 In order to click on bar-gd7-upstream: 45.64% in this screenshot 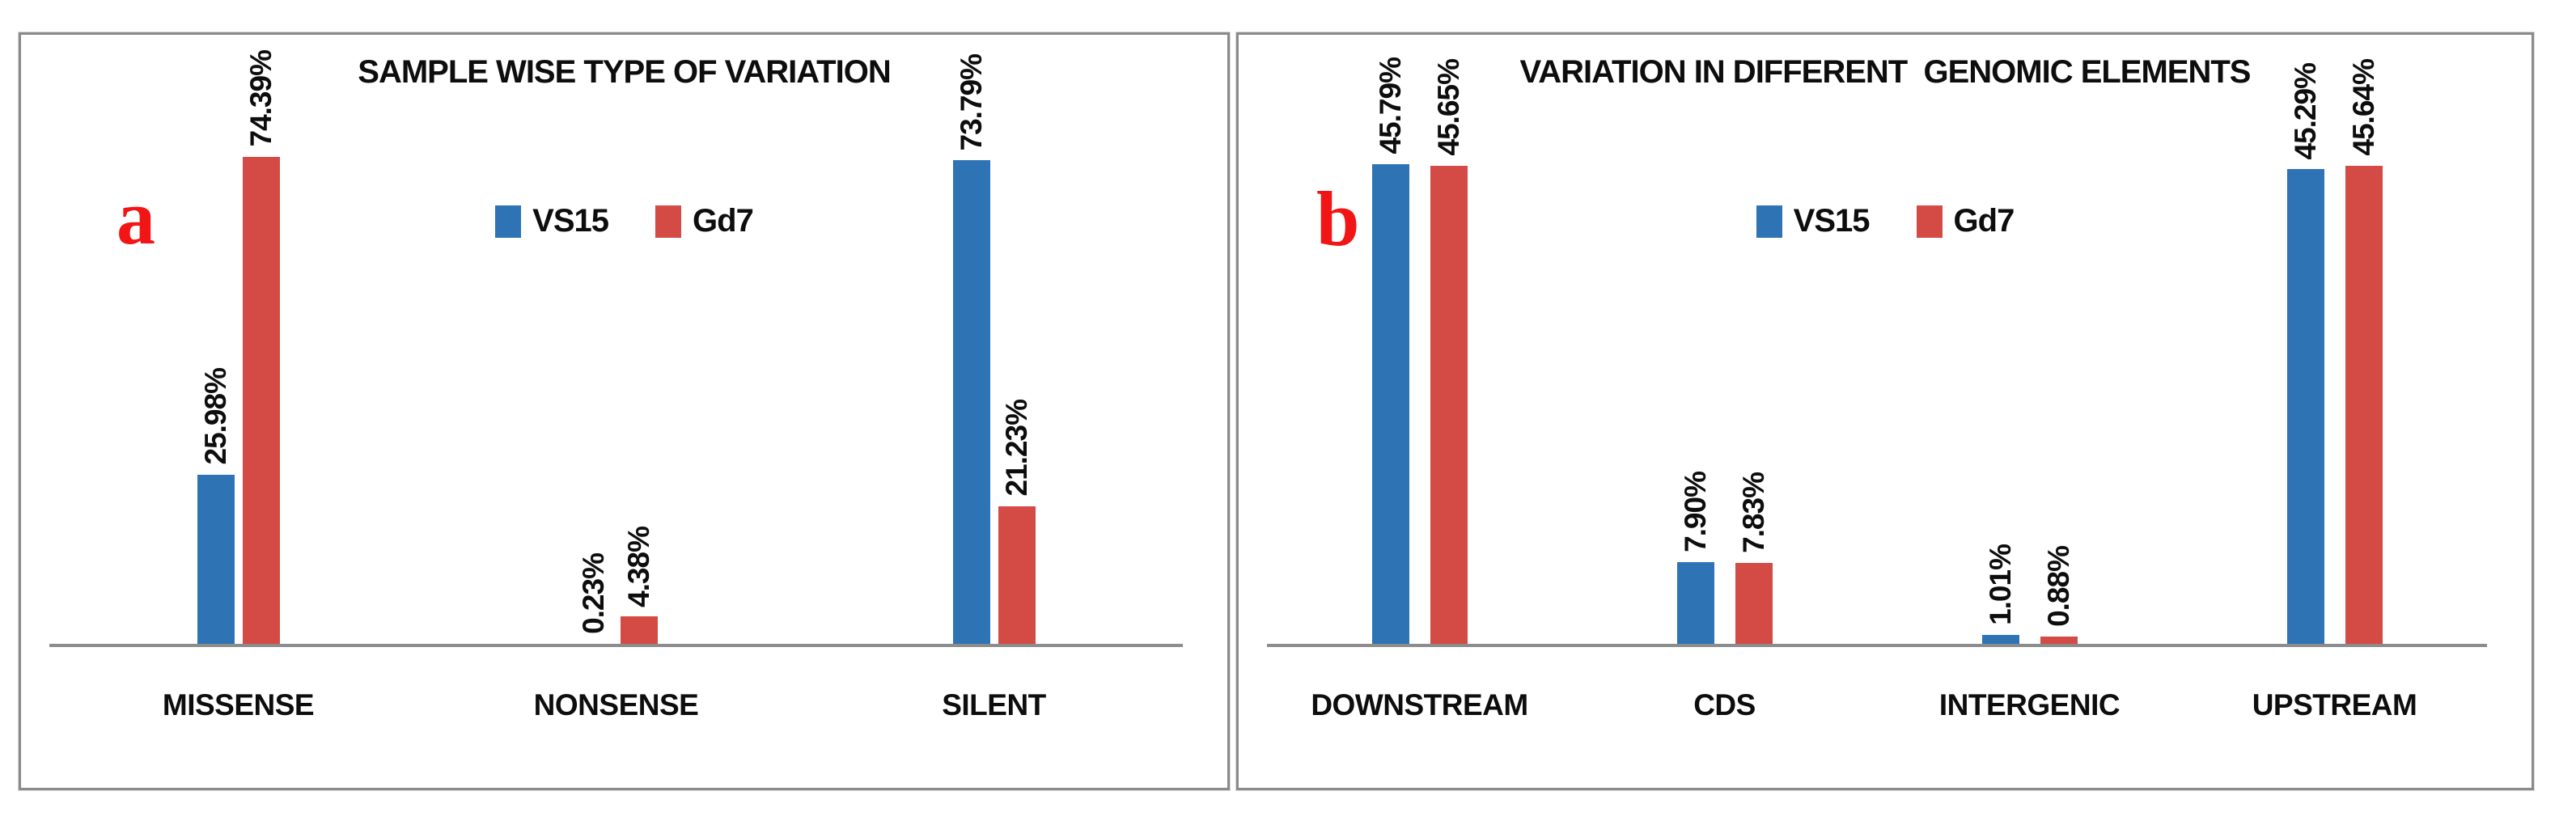, I will do `click(2364, 352)`.